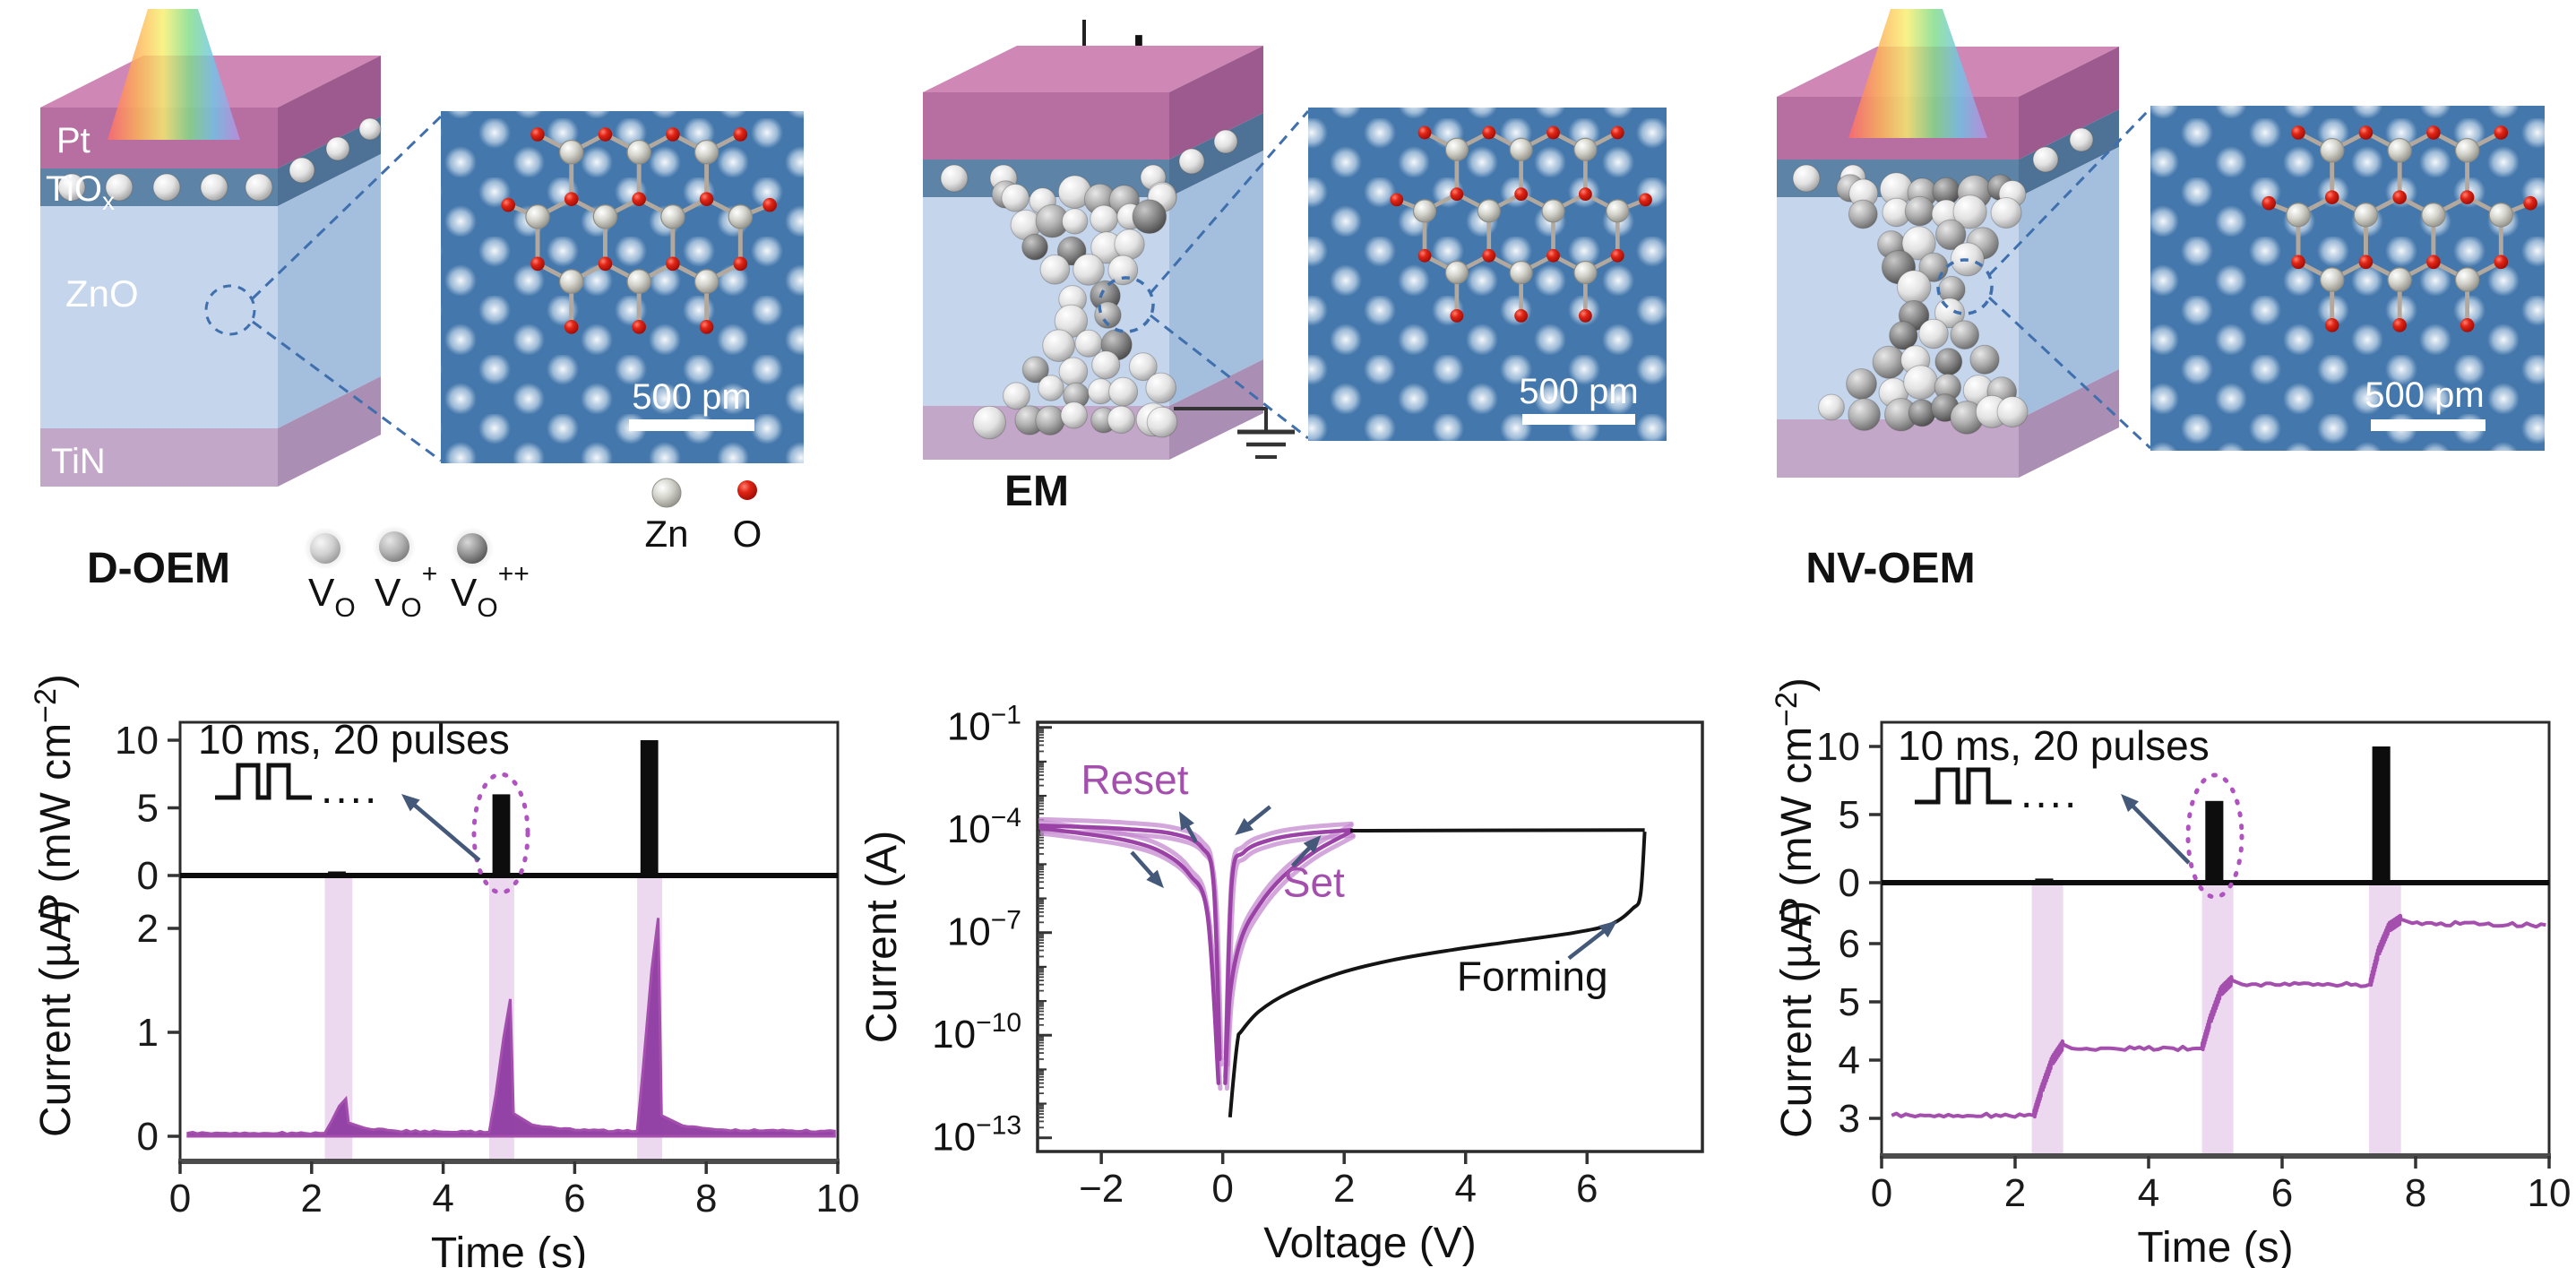 This screenshot has width=2576, height=1268. I want to click on atom-legend: Zn O, so click(703, 516).